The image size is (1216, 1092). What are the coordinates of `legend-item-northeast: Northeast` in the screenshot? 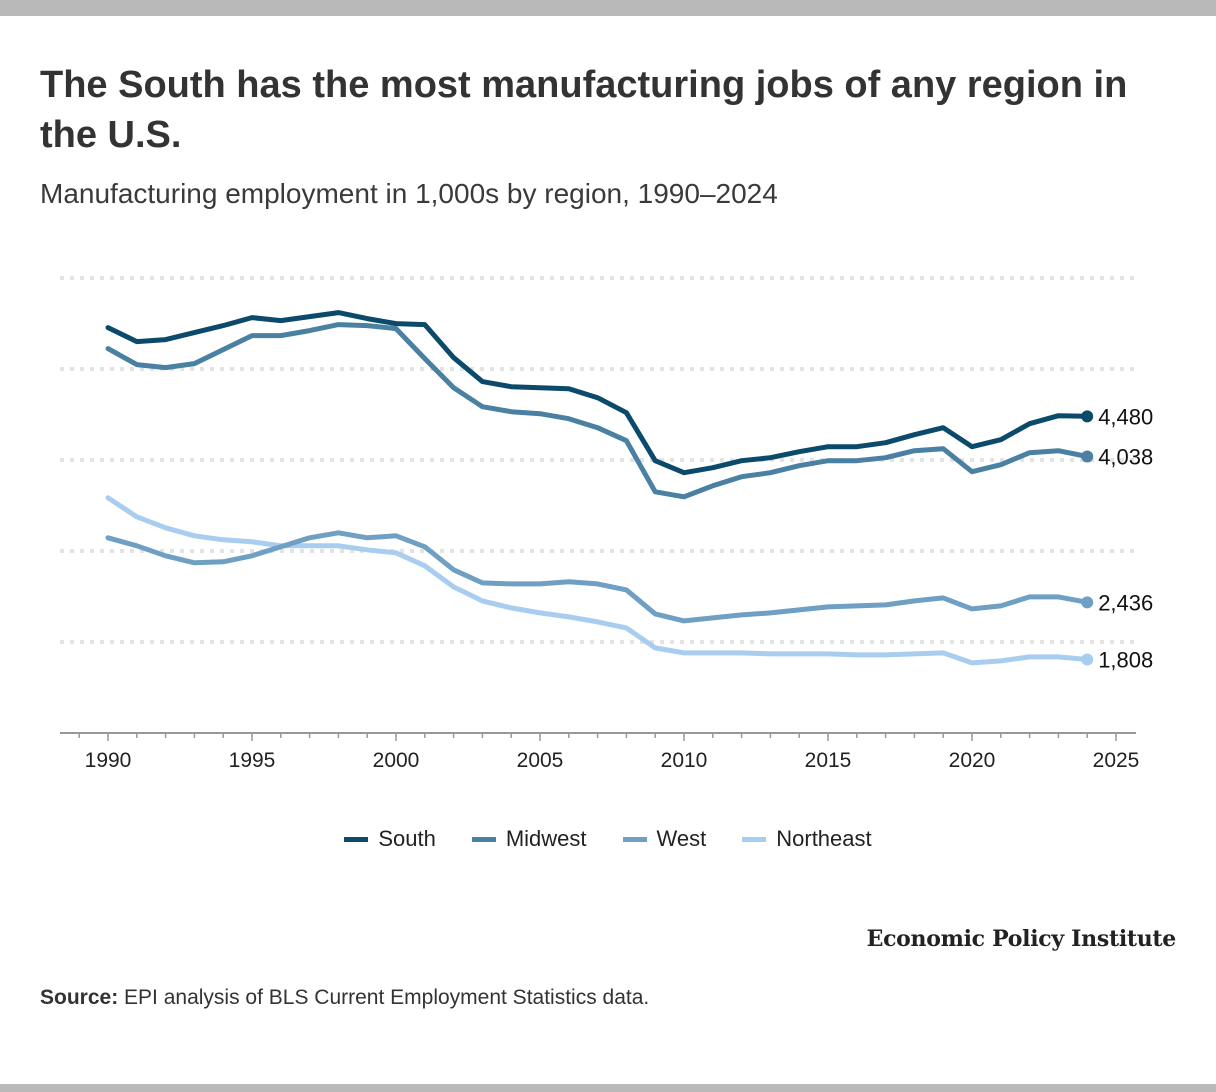 It's located at (807, 839).